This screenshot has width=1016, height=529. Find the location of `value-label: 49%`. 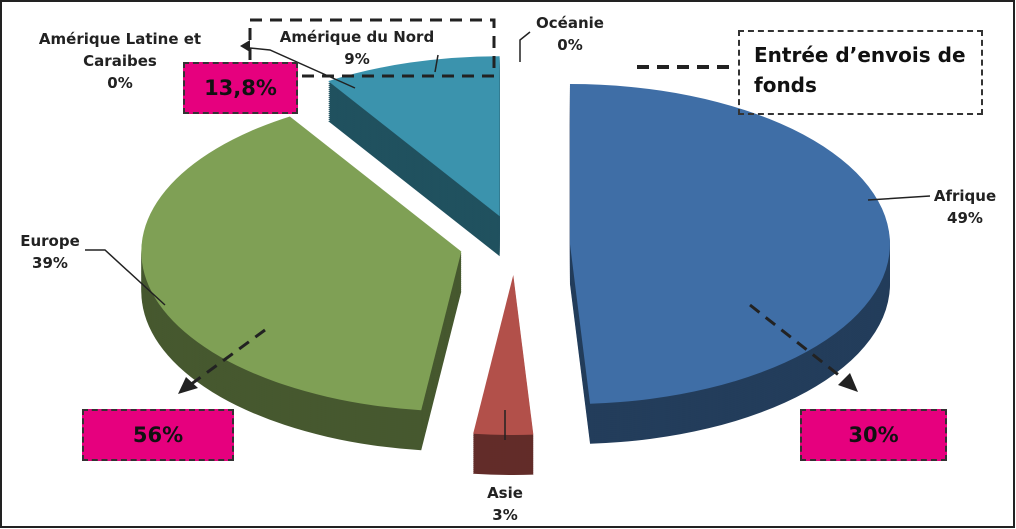

value-label: 49% is located at coordinates (965, 218).